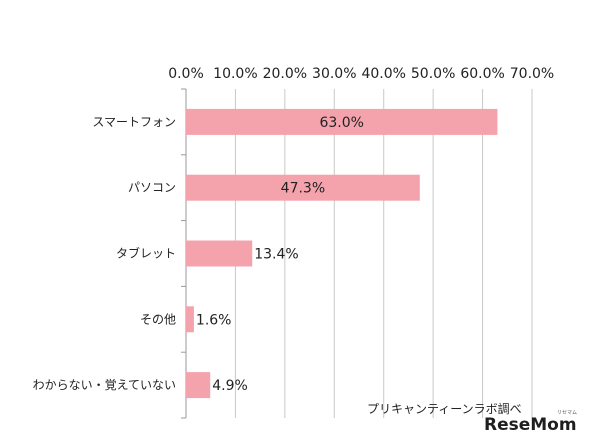 The image size is (593, 441). What do you see at coordinates (146, 253) in the screenshot?
I see `category-label: タブレット` at bounding box center [146, 253].